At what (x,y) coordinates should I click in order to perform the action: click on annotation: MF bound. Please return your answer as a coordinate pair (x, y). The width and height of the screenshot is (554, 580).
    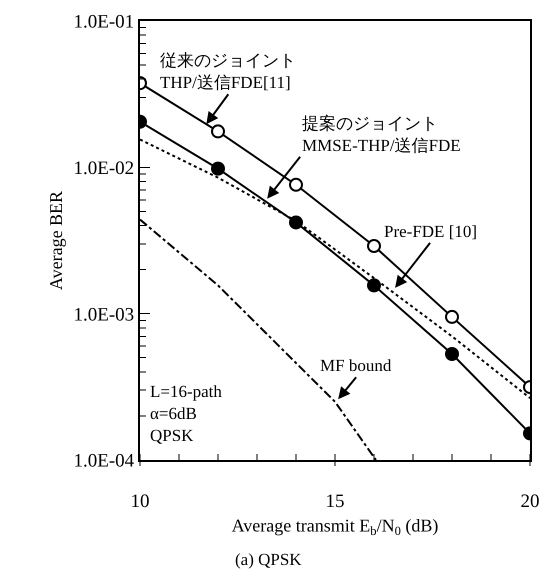
    Looking at the image, I should click on (356, 365).